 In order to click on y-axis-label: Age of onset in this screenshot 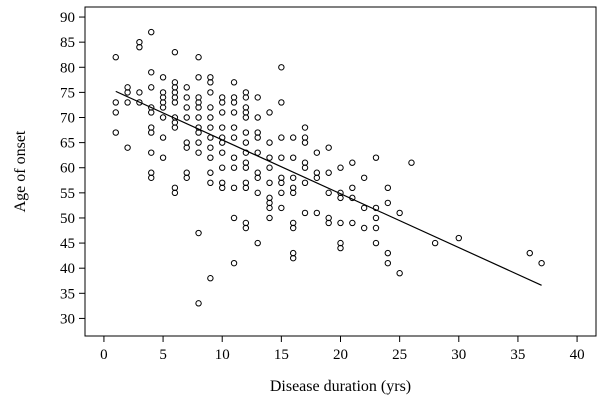, I will do `click(20, 171)`.